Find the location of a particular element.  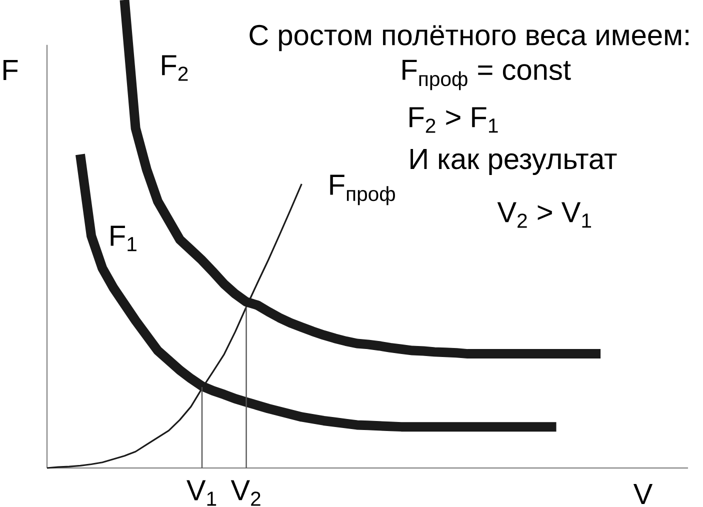

annotation: И как результат is located at coordinates (513, 162).